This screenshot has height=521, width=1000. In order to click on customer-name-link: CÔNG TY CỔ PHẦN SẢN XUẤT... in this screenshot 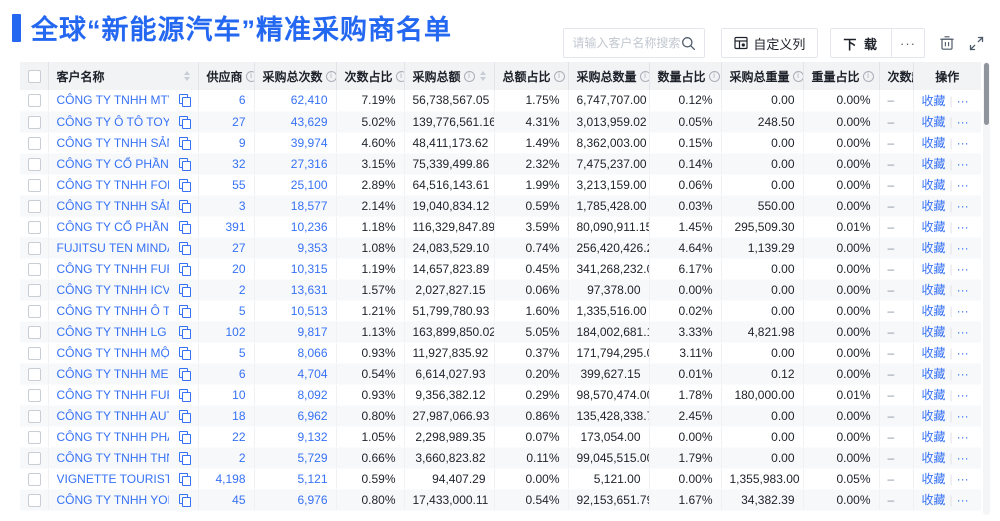, I will do `click(112, 163)`.